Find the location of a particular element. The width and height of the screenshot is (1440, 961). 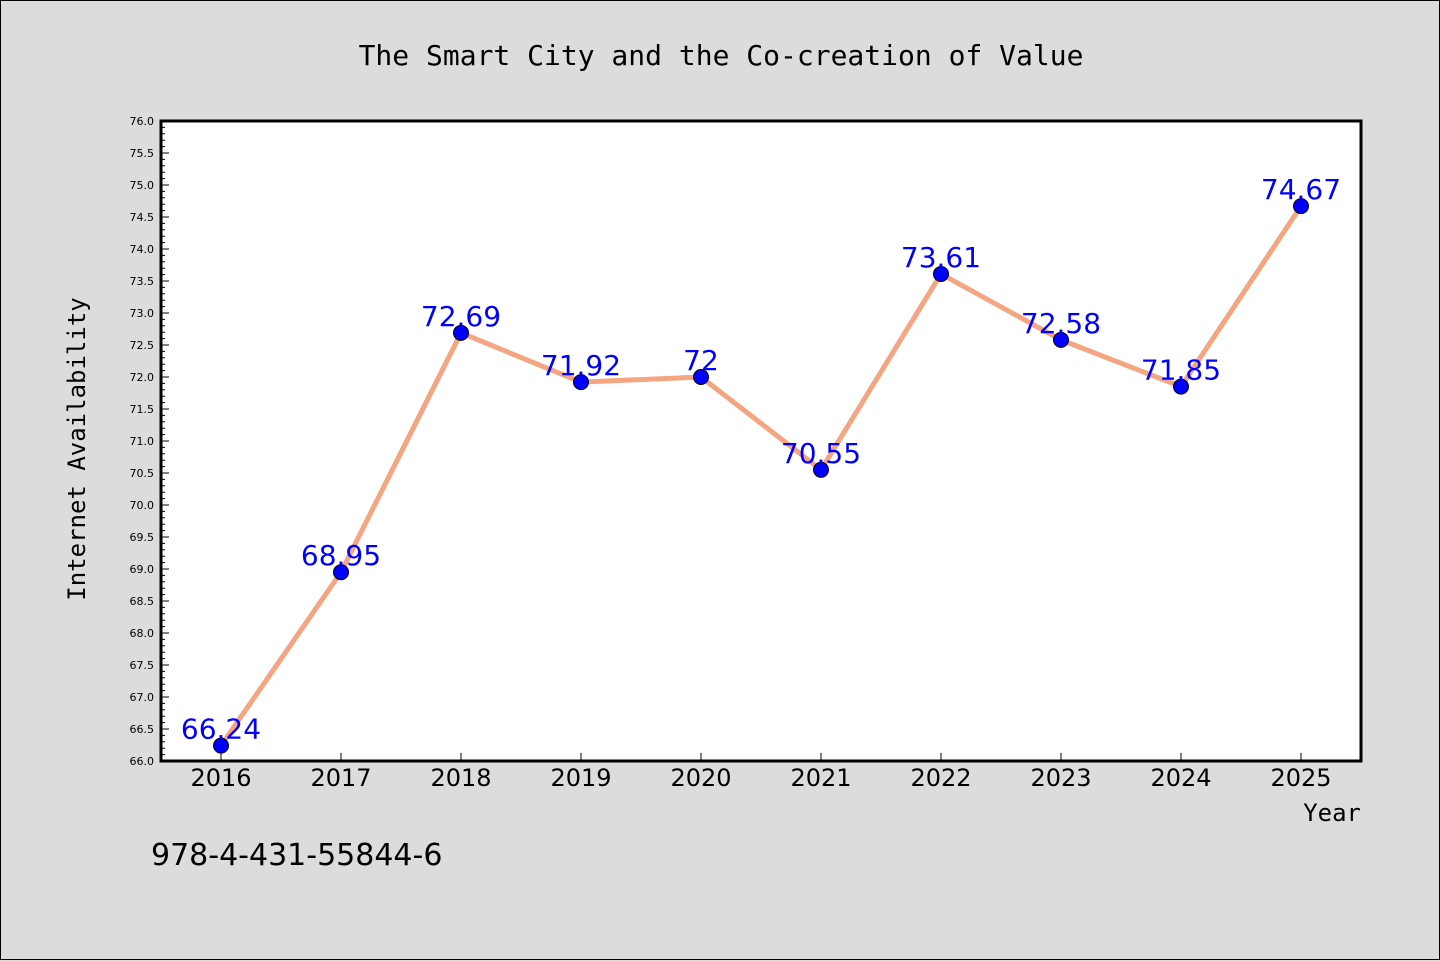

y-tick-label: 75.5 is located at coordinates (142, 153).